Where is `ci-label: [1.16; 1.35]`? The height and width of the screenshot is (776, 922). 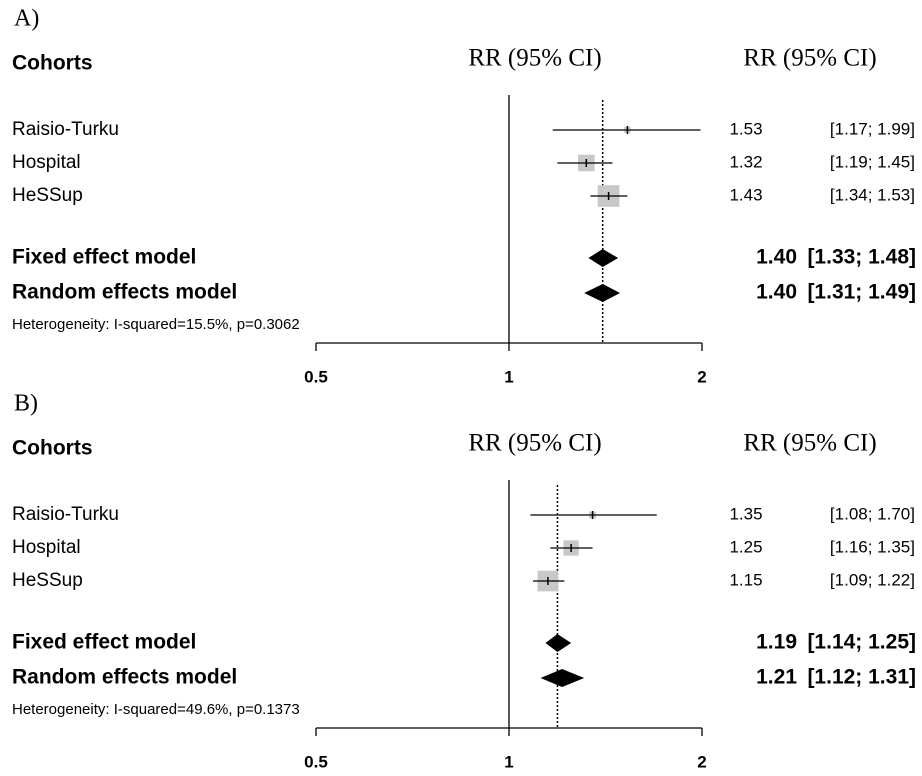 ci-label: [1.16; 1.35] is located at coordinates (872, 546).